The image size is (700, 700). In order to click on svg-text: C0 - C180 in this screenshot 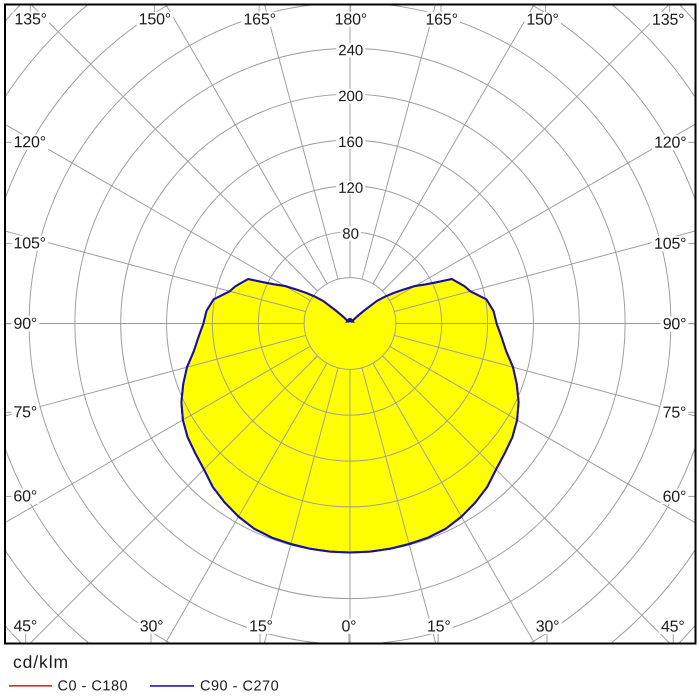, I will do `click(92, 686)`.